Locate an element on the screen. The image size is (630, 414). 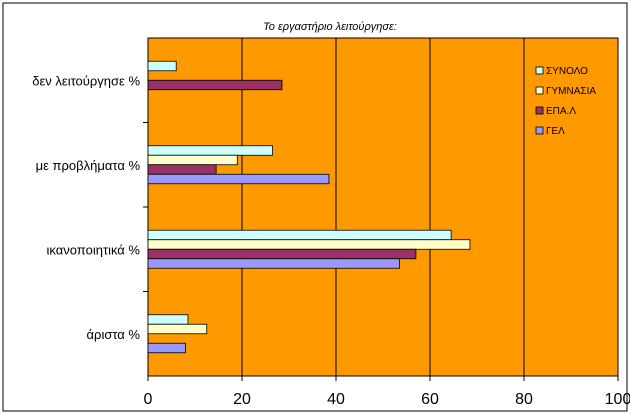
legend-label: ΕΠΑ.Λ is located at coordinates (561, 111).